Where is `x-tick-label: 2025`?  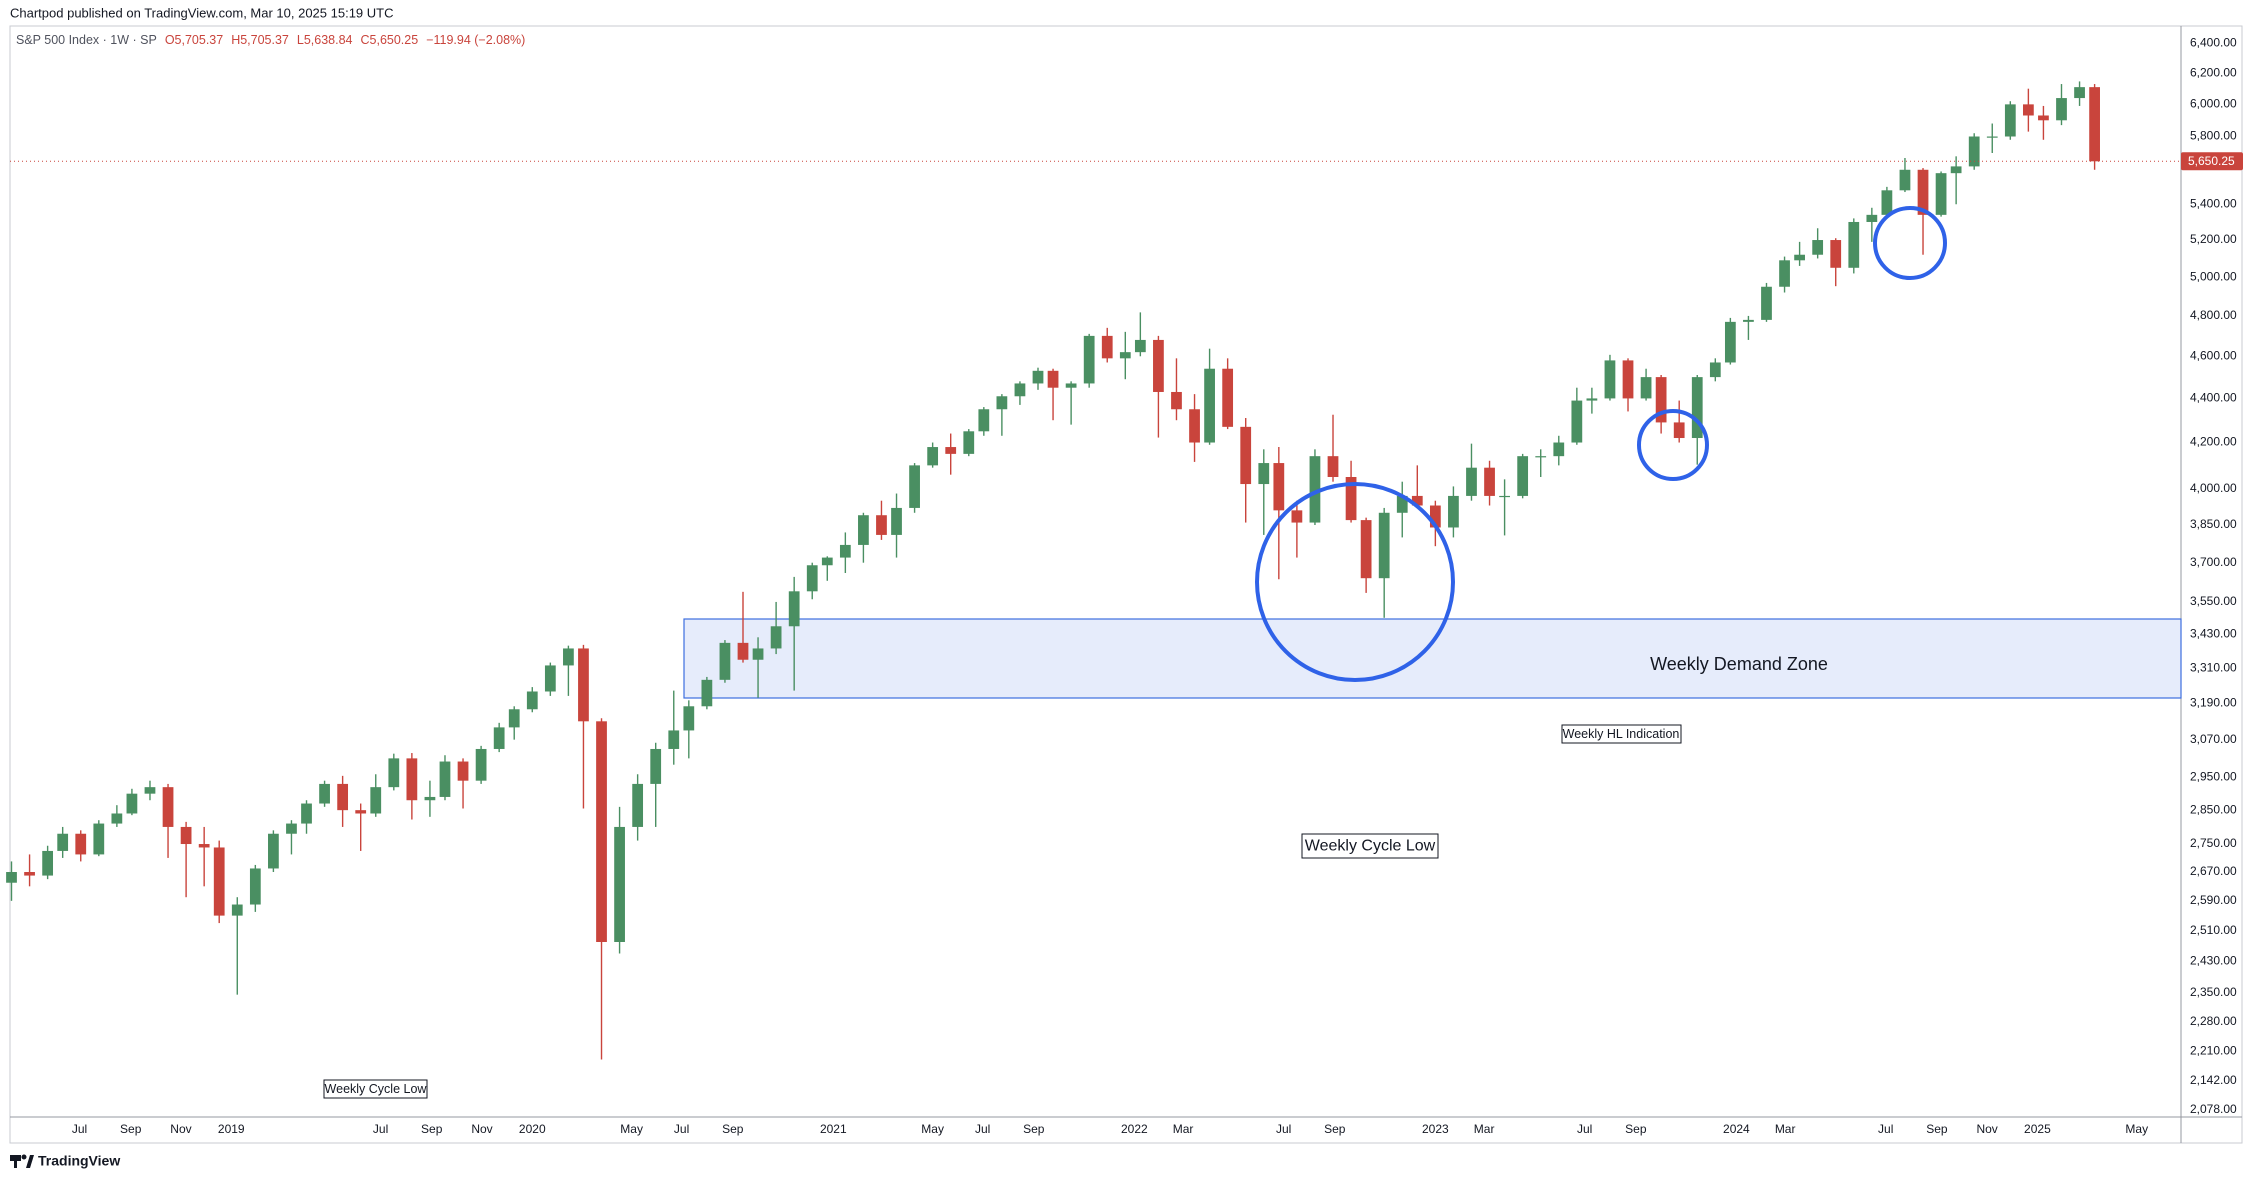 x-tick-label: 2025 is located at coordinates (2037, 1129).